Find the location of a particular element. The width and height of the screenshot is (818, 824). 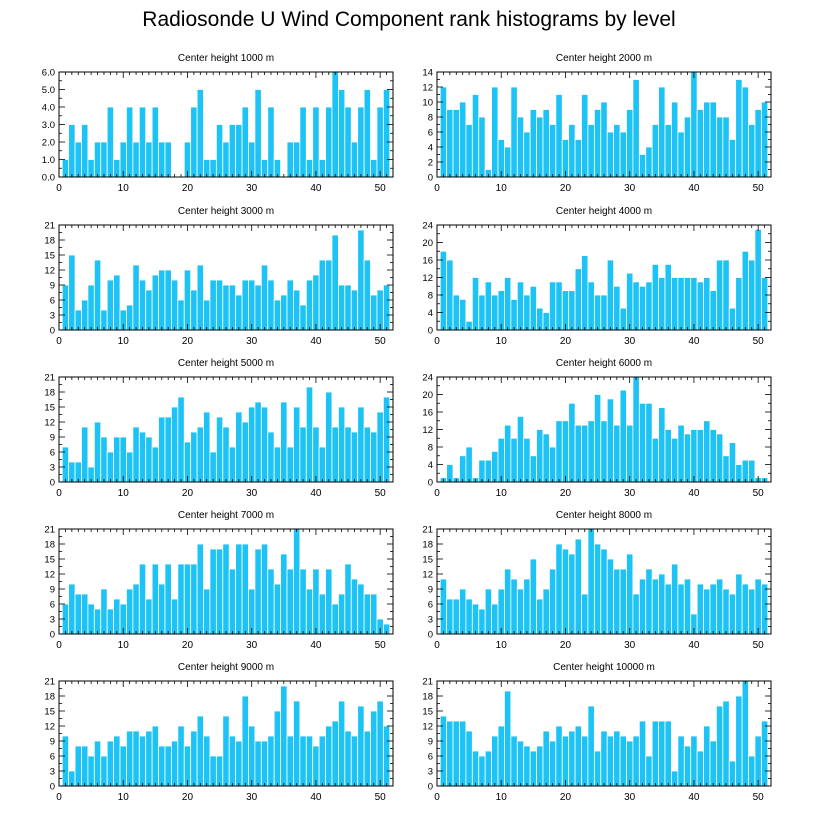

y-tick-label: 2.0 is located at coordinates (48, 143).